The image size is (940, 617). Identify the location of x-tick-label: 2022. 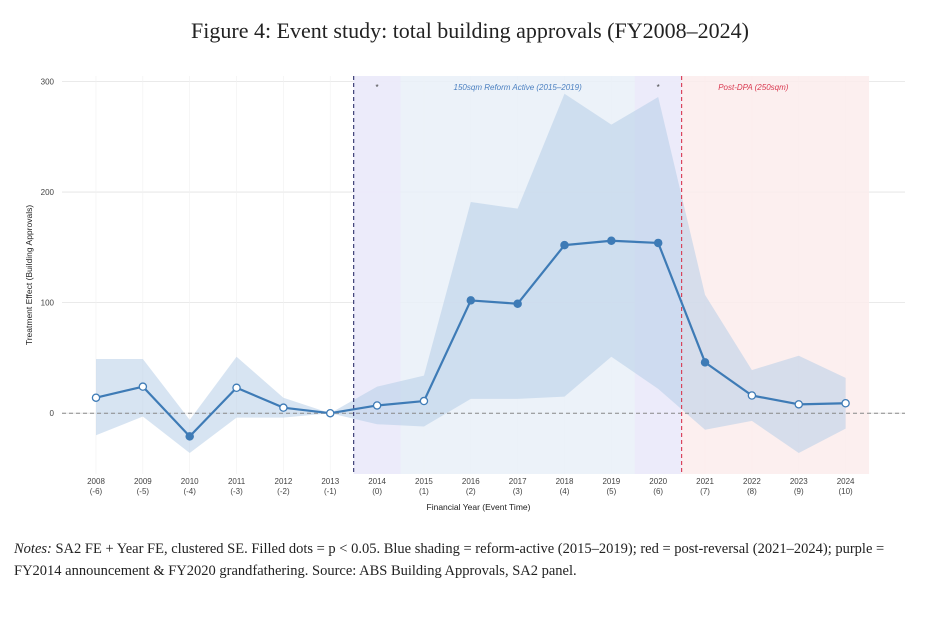
(752, 481).